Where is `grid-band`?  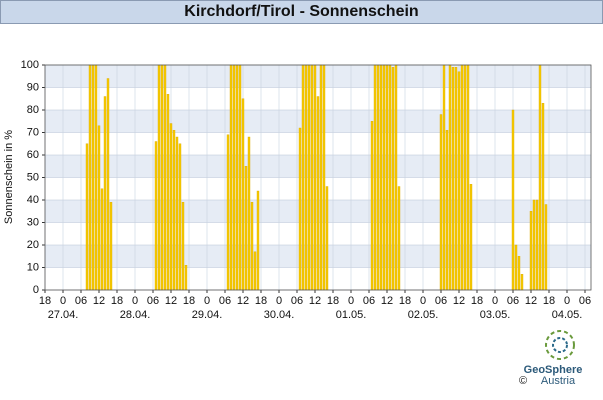
grid-band is located at coordinates (318, 76).